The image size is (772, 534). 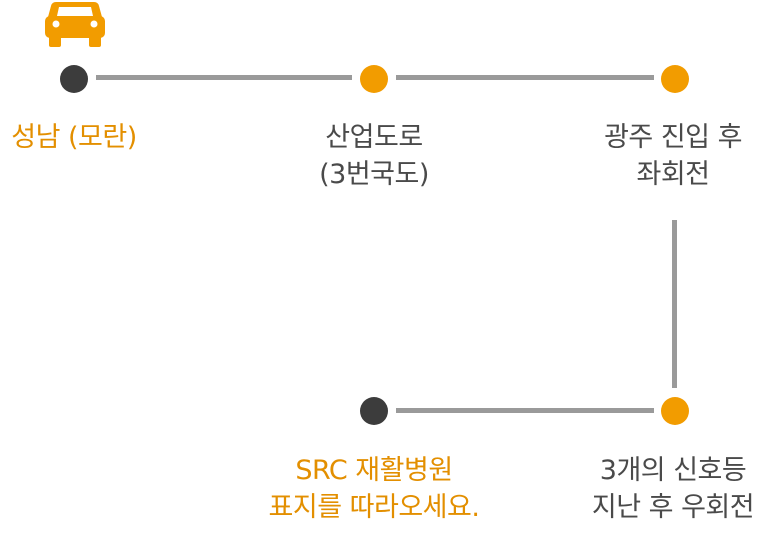 I want to click on start-node, so click(x=74, y=79).